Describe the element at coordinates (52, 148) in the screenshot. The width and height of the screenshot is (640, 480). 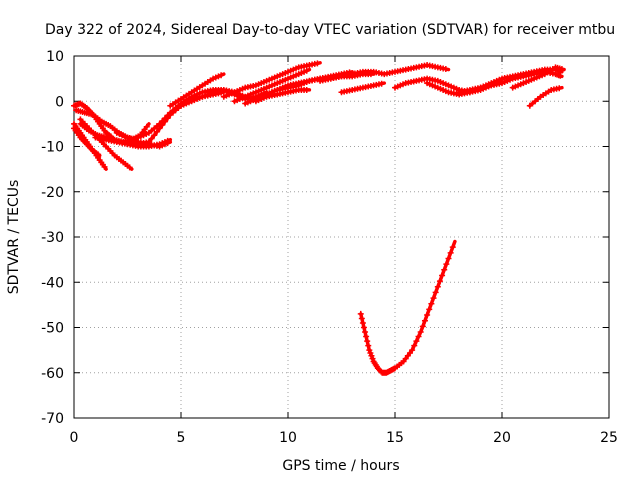
I see `y-tick-label: -10` at that location.